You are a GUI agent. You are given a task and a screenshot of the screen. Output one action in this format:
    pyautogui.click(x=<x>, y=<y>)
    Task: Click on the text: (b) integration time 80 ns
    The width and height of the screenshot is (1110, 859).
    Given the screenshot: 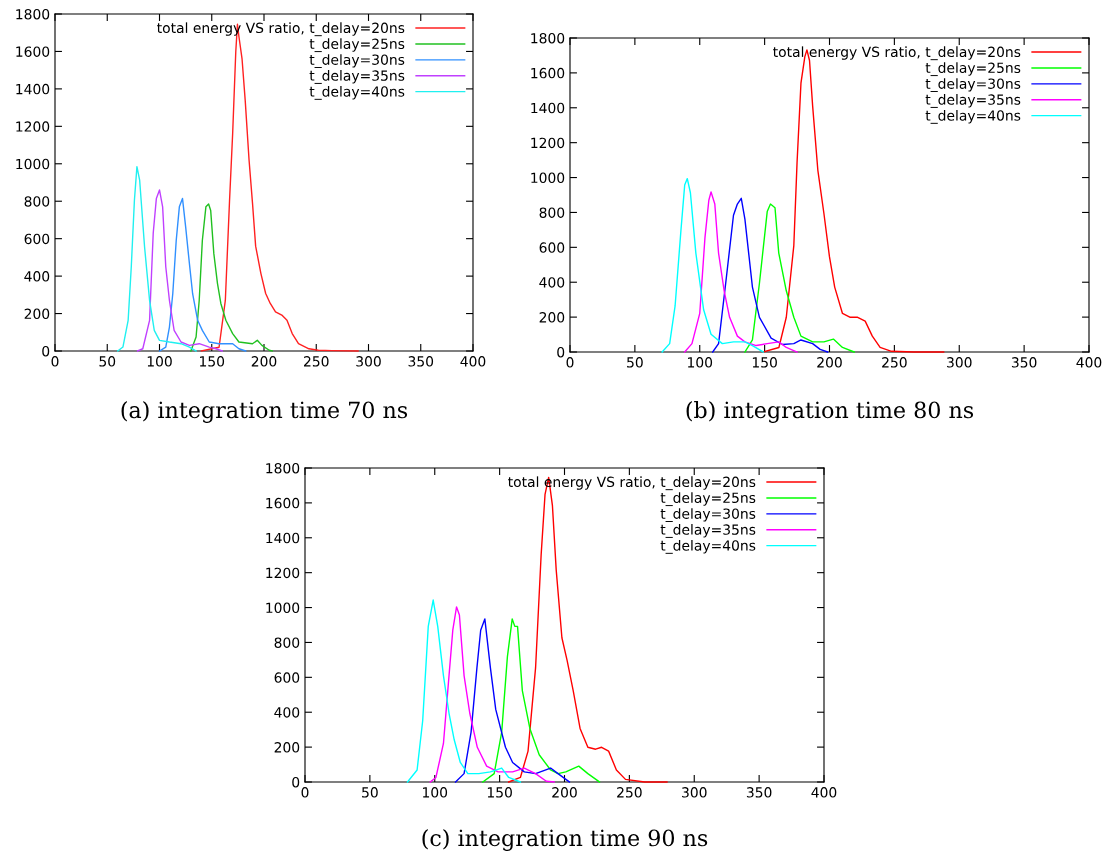 What is the action you would take?
    pyautogui.click(x=830, y=412)
    